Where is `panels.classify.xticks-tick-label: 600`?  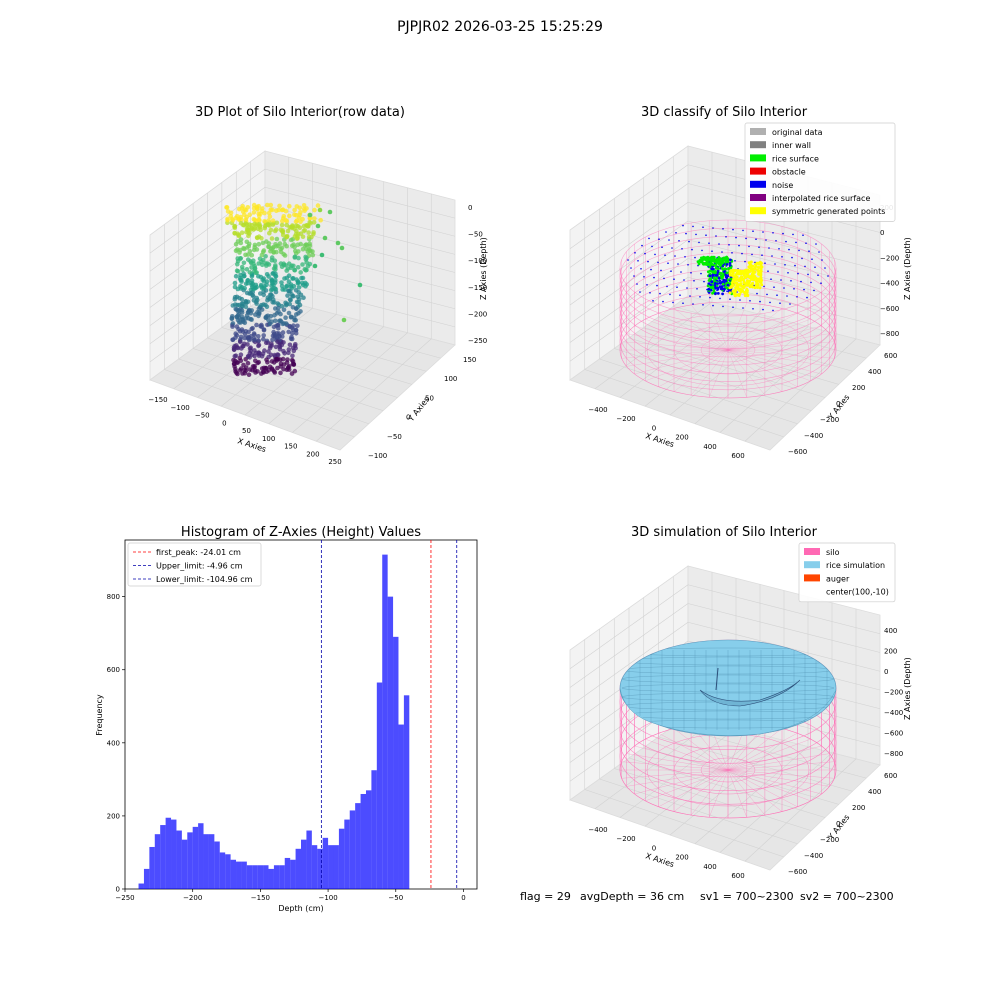
panels.classify.xticks-tick-label: 600 is located at coordinates (737, 456).